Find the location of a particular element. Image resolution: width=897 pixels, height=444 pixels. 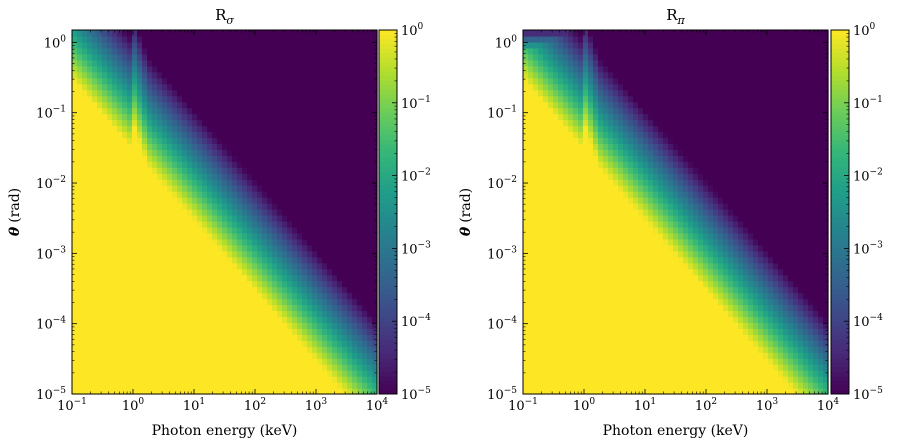

x-axis-label: Photon energy (keV) is located at coordinates (225, 431).